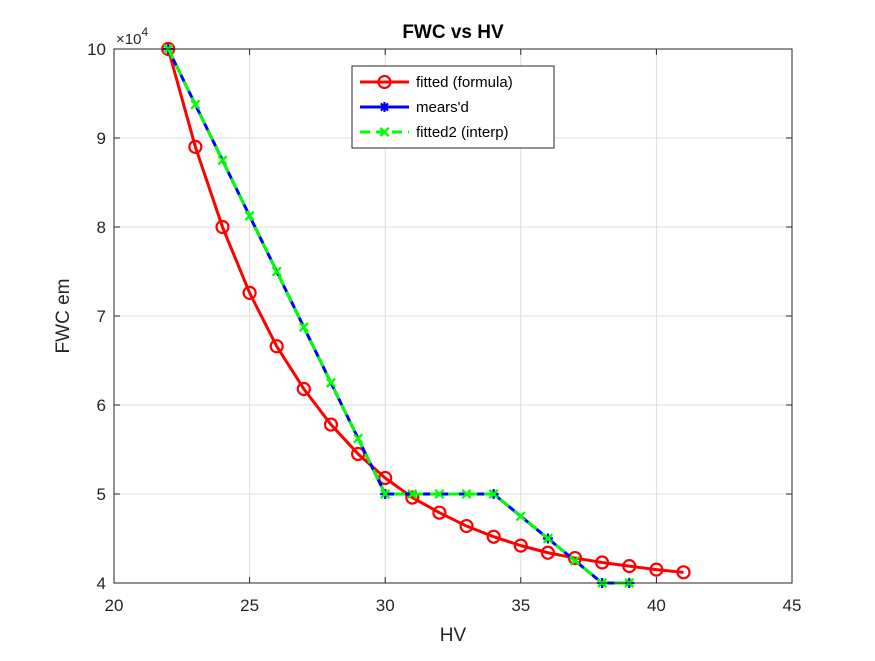 This screenshot has height=661, width=875. What do you see at coordinates (101, 316) in the screenshot?
I see `y-tick-label: 7` at bounding box center [101, 316].